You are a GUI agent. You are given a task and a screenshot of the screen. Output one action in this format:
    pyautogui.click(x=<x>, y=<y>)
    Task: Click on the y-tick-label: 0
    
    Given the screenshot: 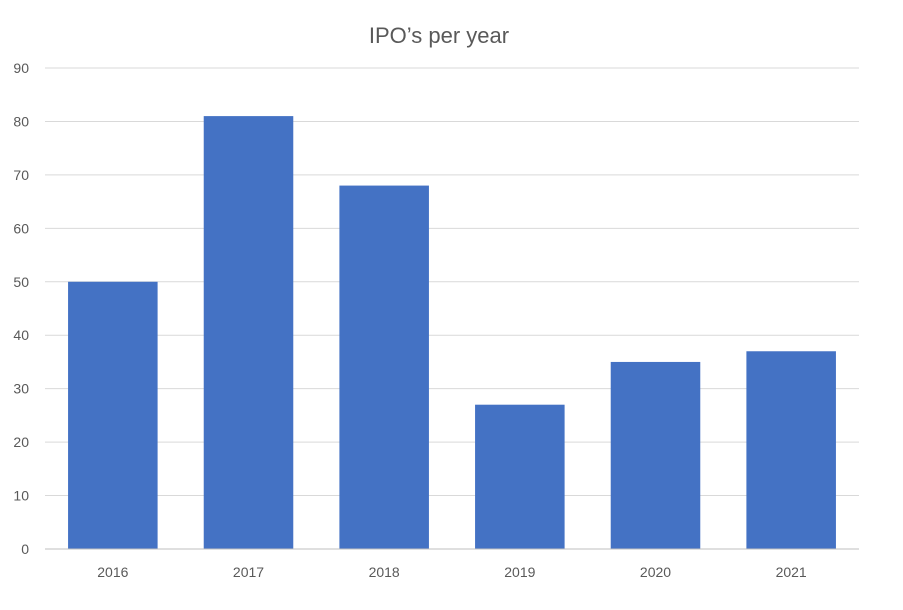 What is the action you would take?
    pyautogui.click(x=25, y=549)
    